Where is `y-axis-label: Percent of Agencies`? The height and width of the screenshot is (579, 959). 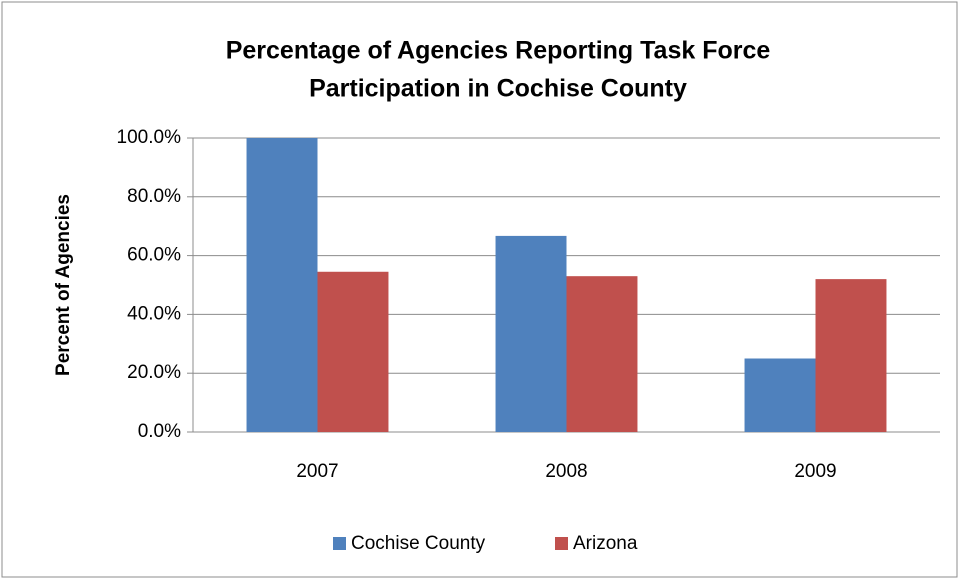
y-axis-label: Percent of Agencies is located at coordinates (63, 285).